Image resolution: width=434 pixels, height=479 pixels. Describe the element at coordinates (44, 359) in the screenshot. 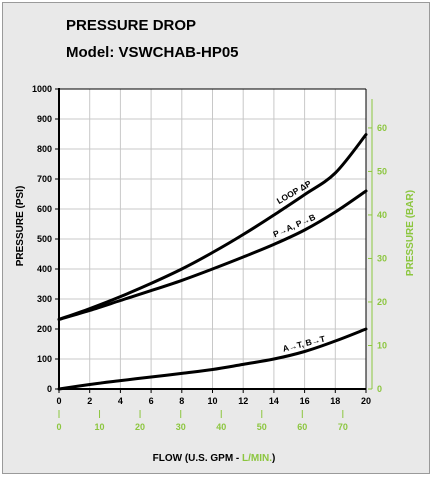

I see `y-tick-label: 100` at that location.